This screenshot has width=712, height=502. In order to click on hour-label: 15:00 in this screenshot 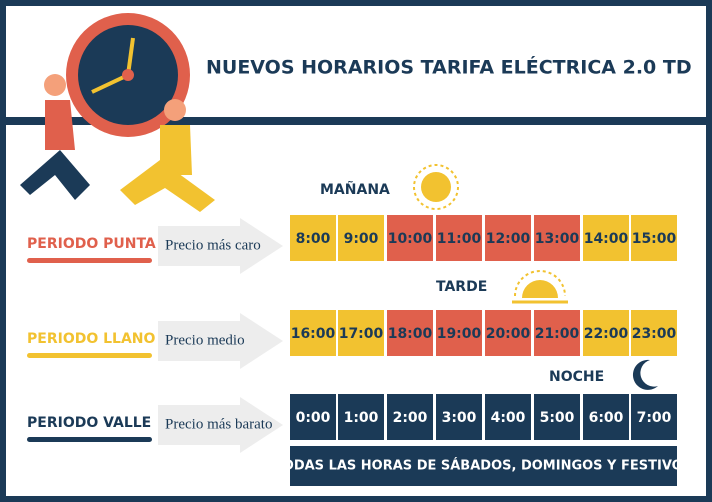, I will do `click(654, 239)`.